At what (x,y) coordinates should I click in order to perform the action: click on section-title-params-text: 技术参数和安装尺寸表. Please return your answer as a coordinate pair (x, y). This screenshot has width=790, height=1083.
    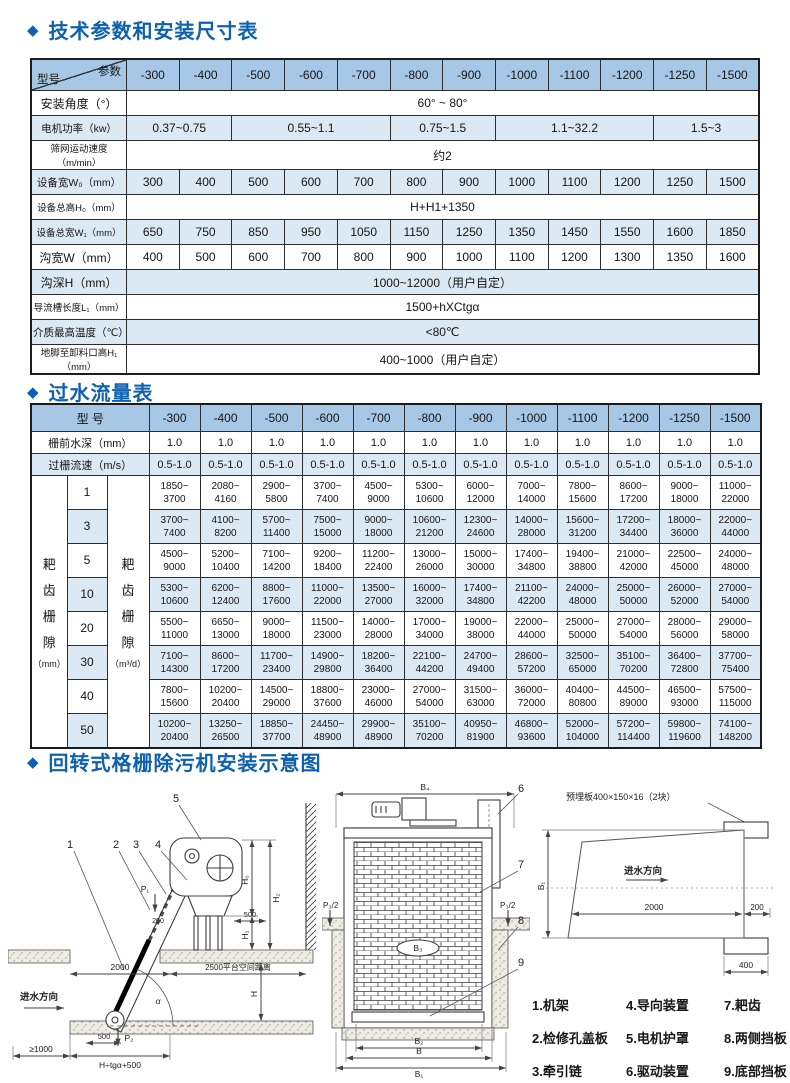
    Looking at the image, I should click on (153, 32).